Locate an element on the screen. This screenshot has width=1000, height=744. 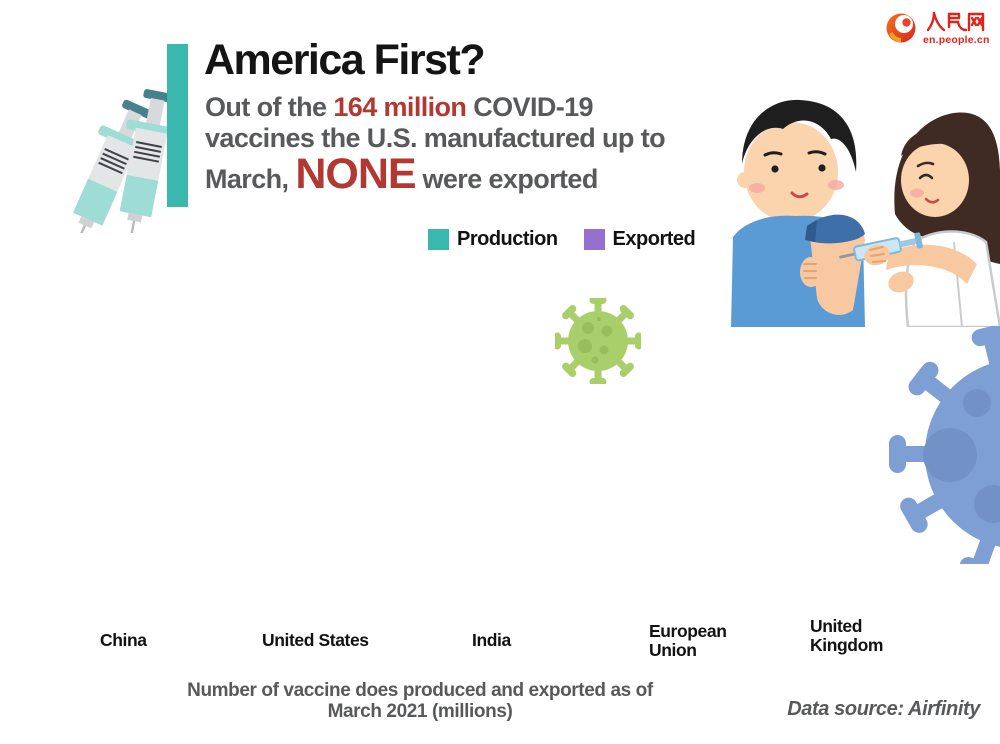
highlight-164-million: 164 million is located at coordinates (400, 107).